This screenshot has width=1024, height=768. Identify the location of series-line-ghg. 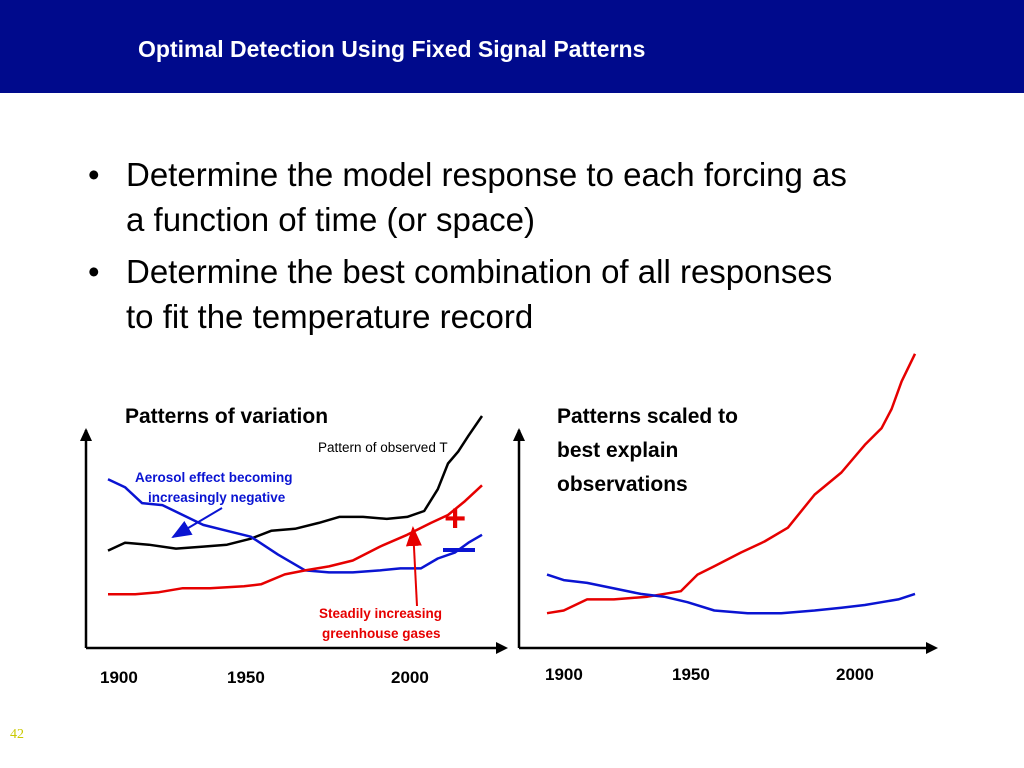
(295, 540).